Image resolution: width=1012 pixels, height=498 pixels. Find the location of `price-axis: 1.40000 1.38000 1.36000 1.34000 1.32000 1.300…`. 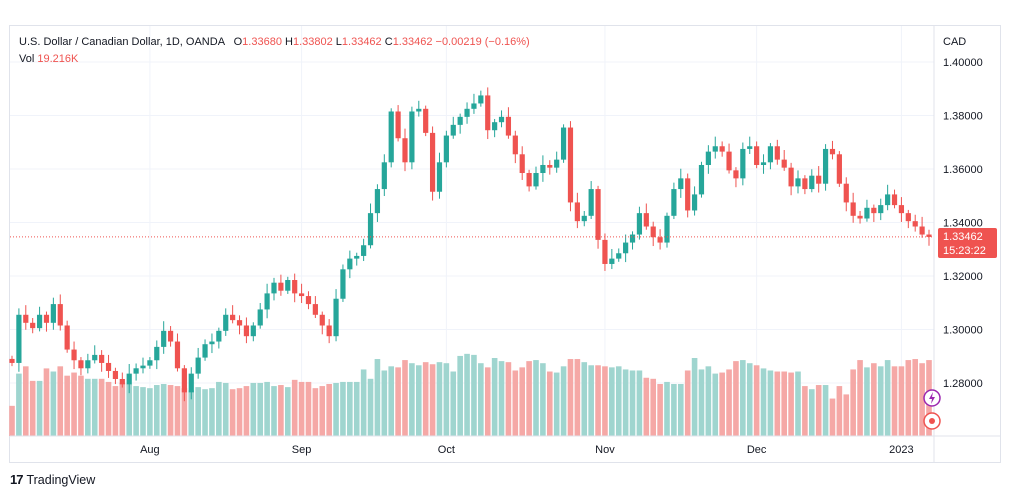

price-axis: 1.40000 1.38000 1.36000 1.34000 1.32000 1.300… is located at coordinates (963, 223).